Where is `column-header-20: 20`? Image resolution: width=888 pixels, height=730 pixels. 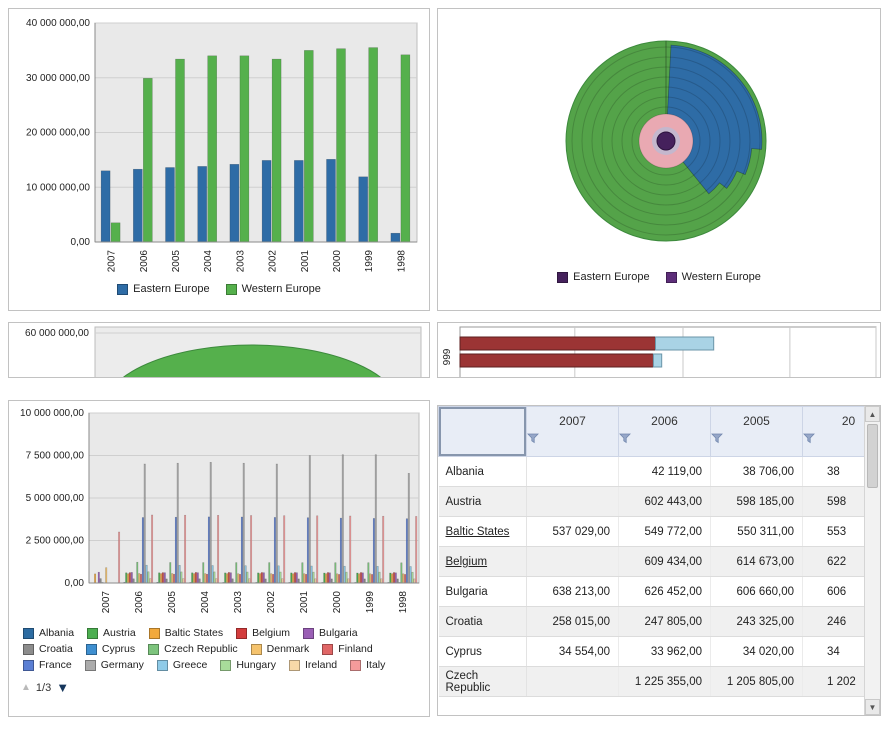 column-header-20: 20 is located at coordinates (833, 431).